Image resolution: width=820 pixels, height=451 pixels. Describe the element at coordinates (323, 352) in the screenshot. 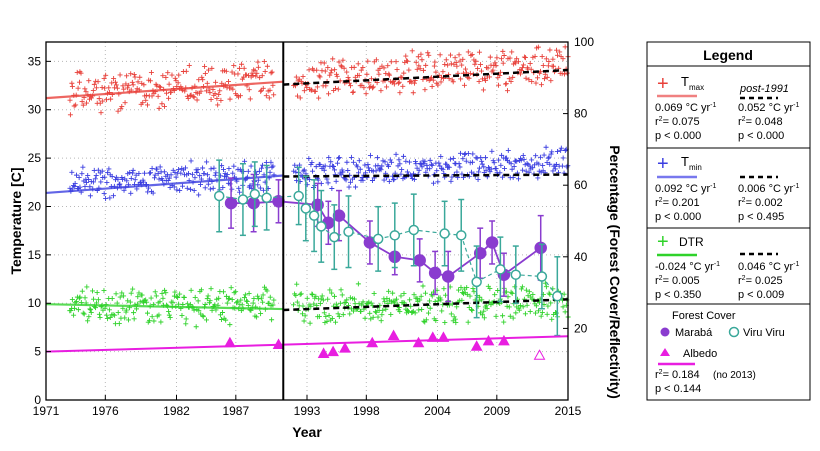

I see `albedo-point` at that location.